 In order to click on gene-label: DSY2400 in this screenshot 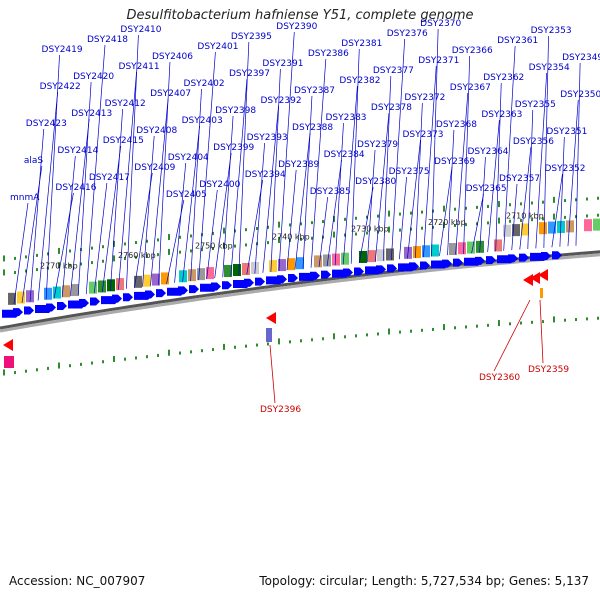, I will do `click(219, 185)`.